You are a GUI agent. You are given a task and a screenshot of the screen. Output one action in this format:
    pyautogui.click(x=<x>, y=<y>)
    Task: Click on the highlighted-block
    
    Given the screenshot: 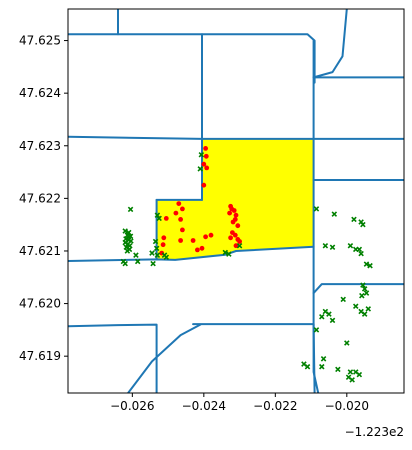 What is the action you would take?
    pyautogui.click(x=235, y=199)
    